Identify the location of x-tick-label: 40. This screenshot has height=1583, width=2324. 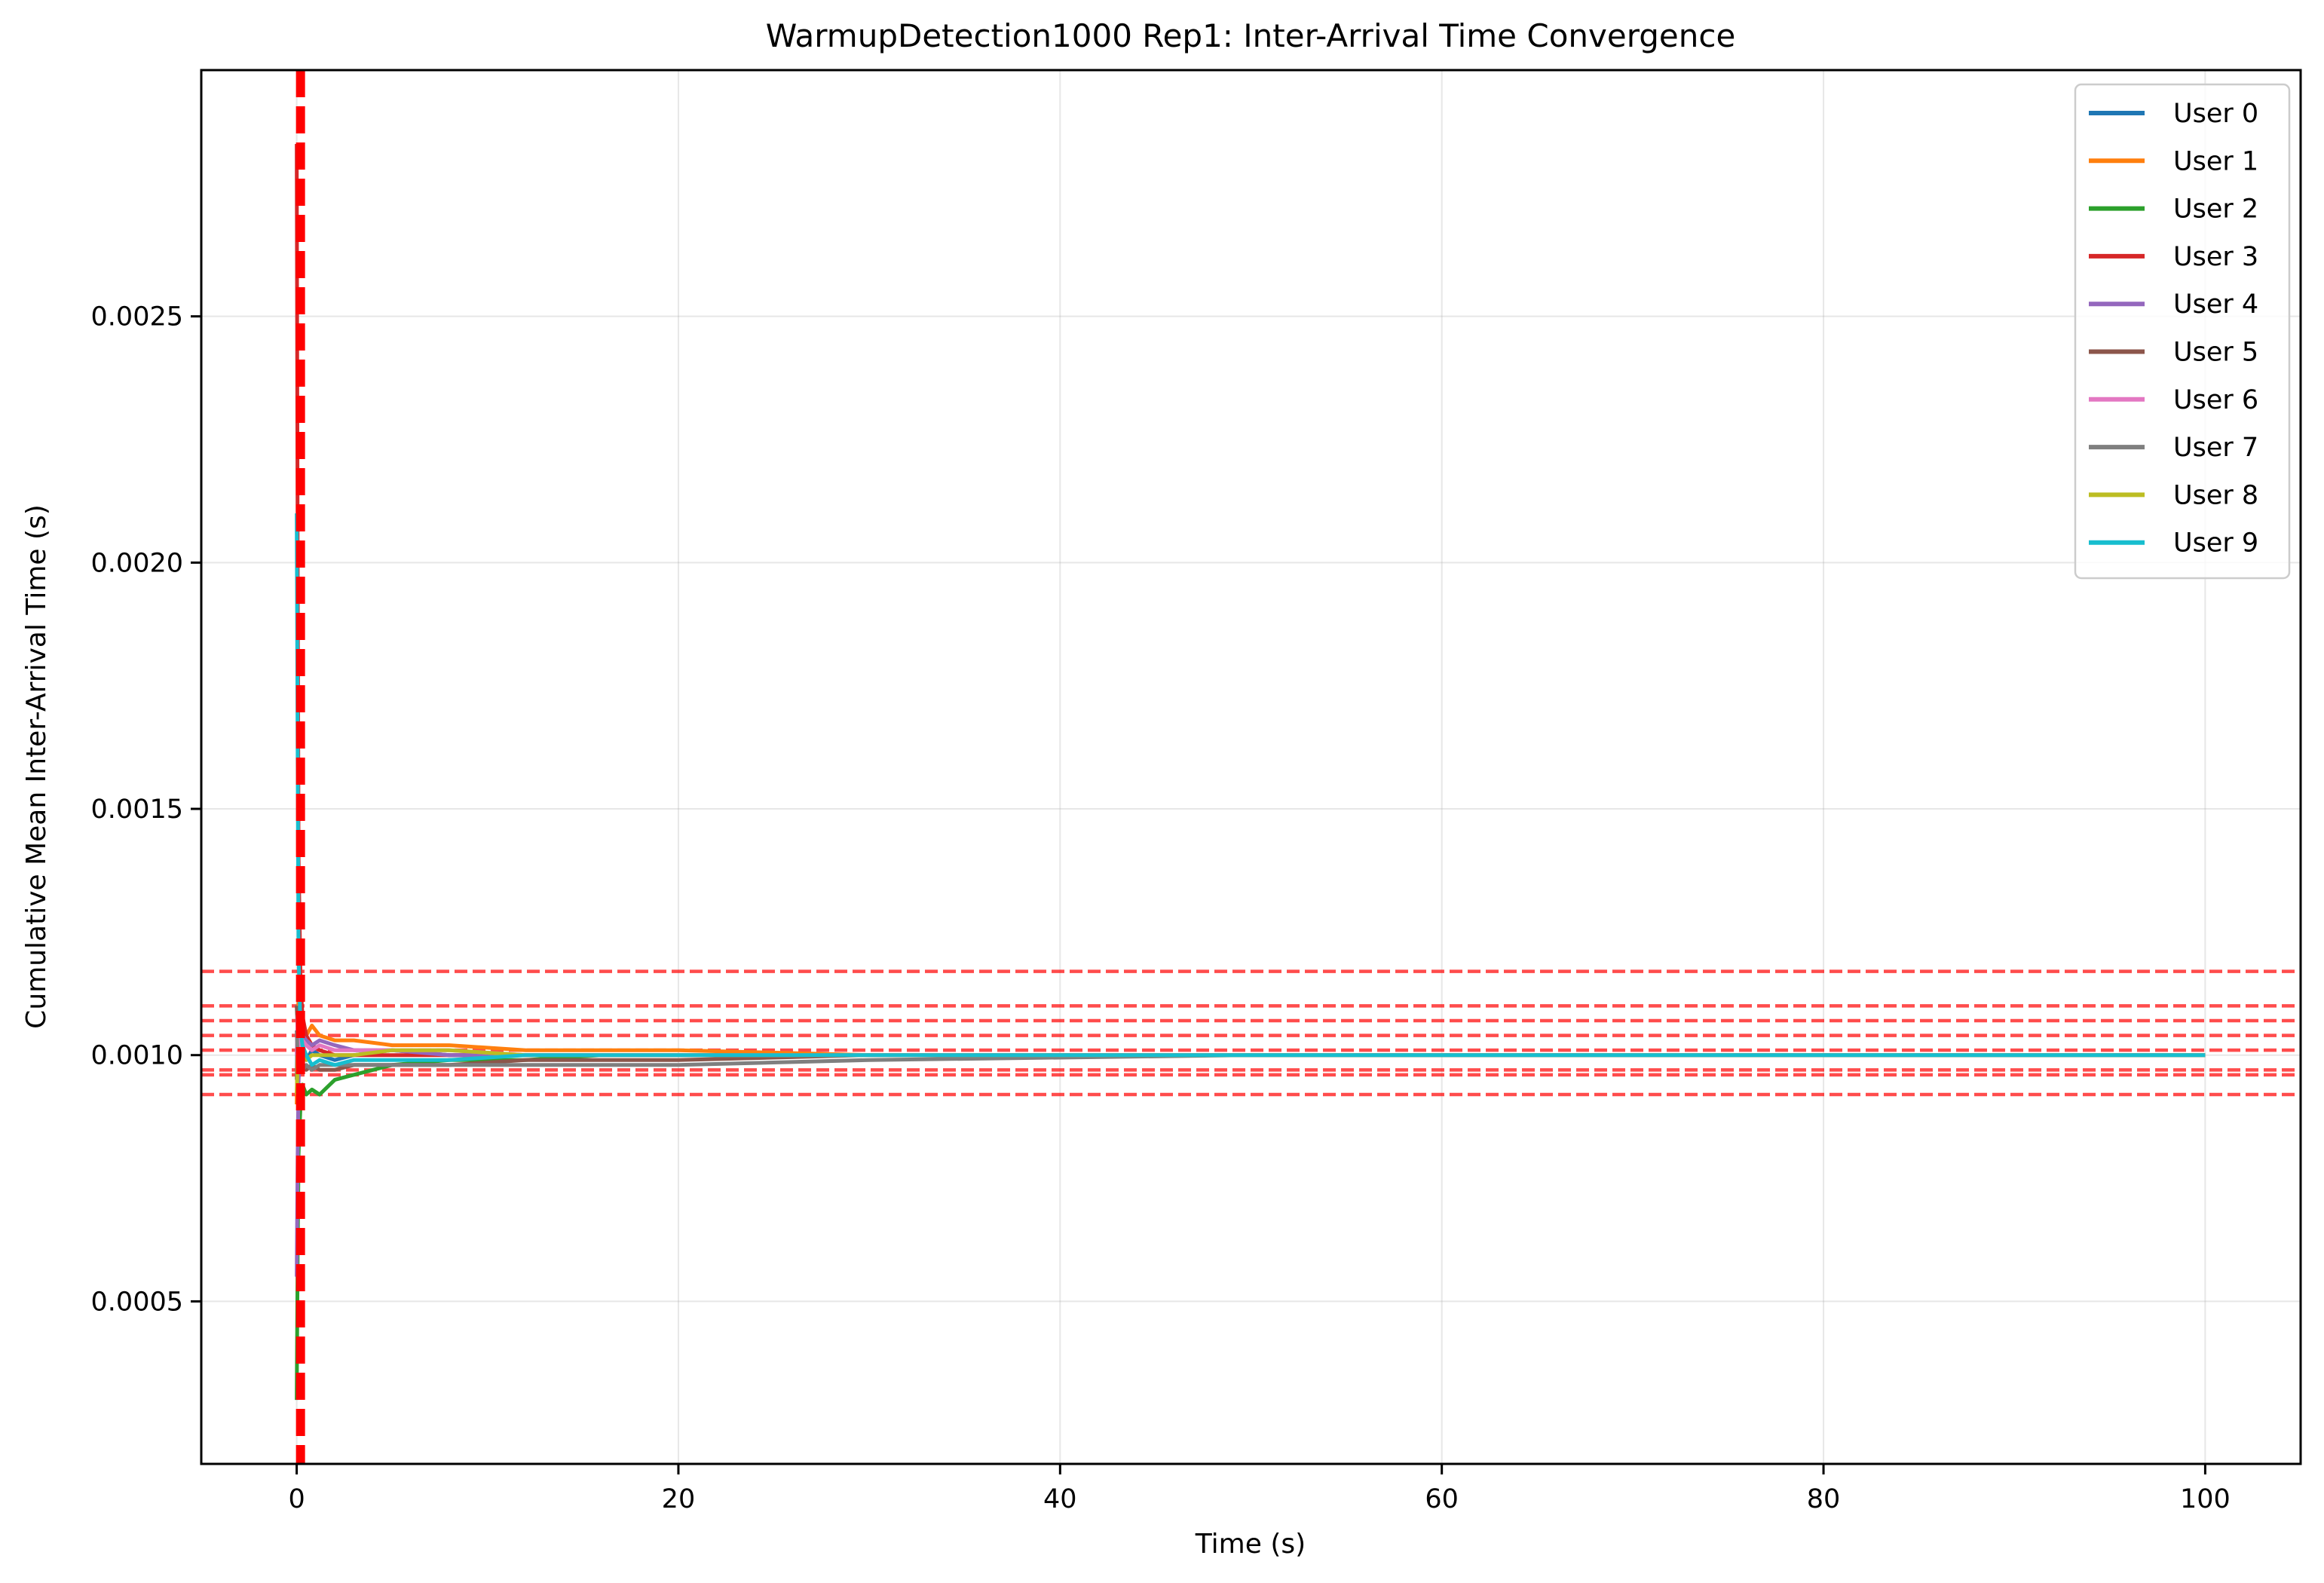
(1060, 1499).